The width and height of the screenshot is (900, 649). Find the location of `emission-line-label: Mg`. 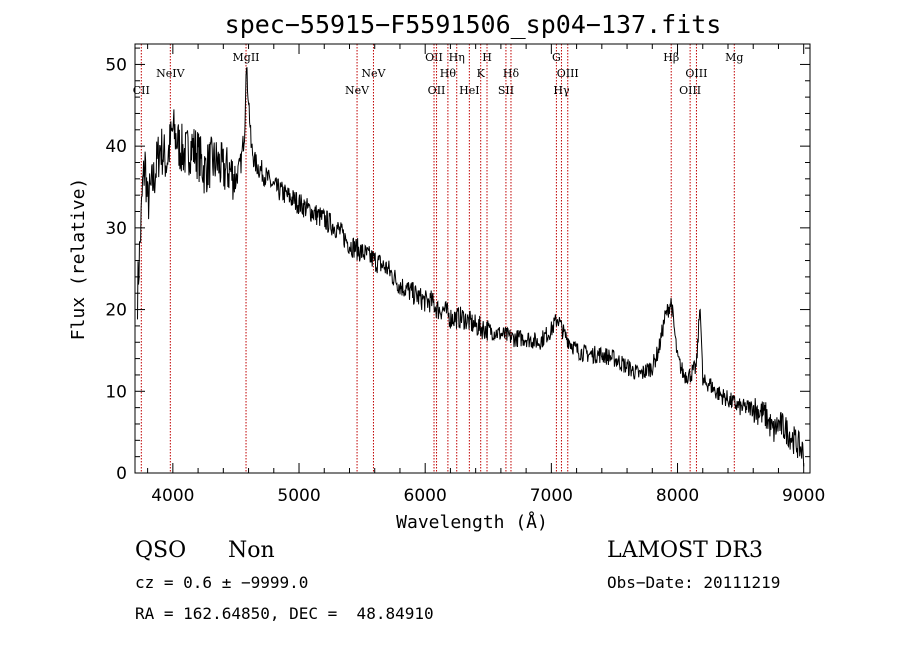

emission-line-label: Mg is located at coordinates (734, 57).